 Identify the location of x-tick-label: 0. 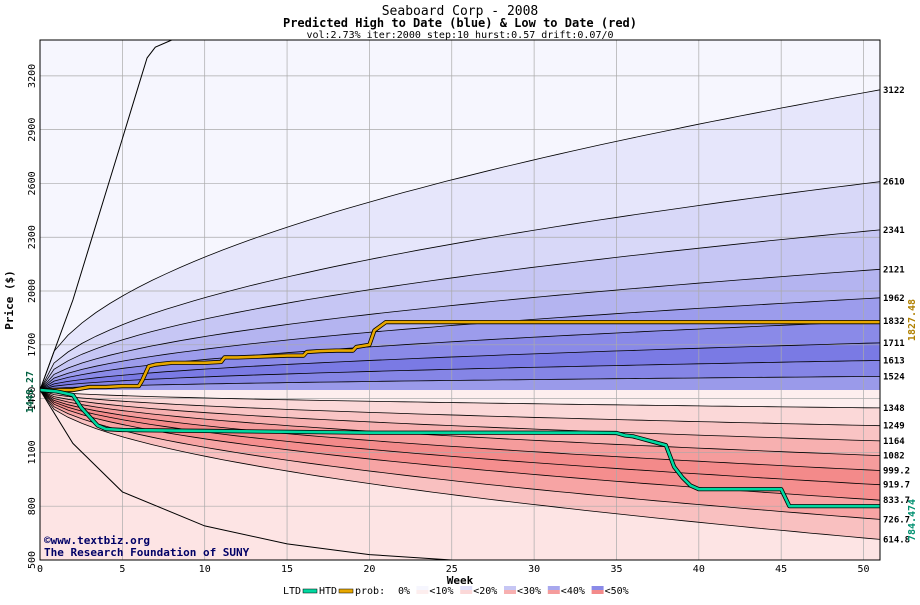
(40, 569).